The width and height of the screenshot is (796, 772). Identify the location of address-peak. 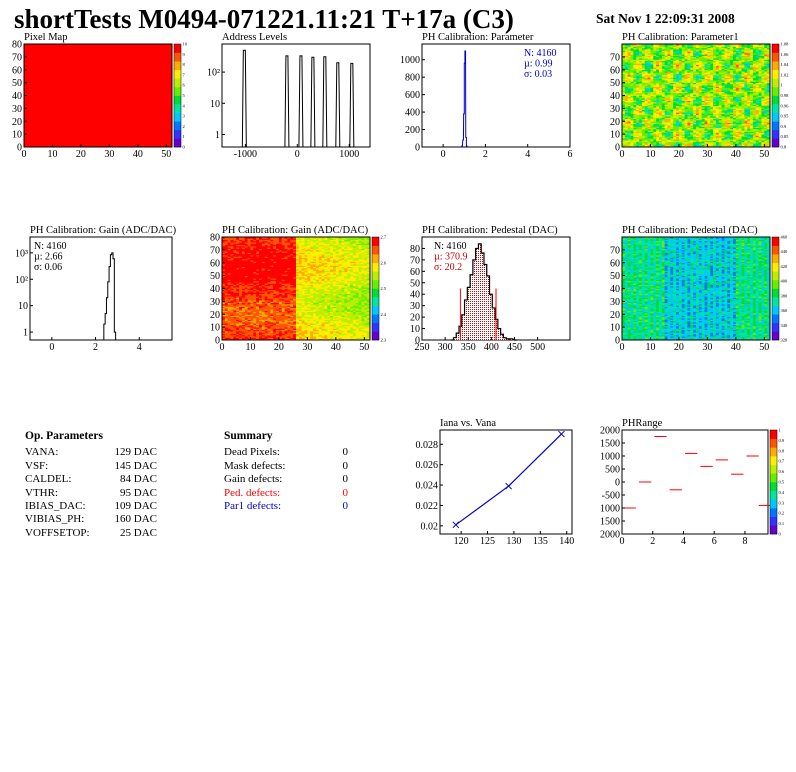
(325, 102).